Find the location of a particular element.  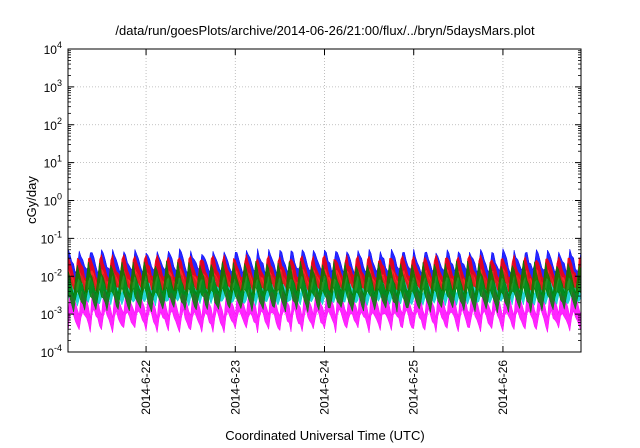

y-tick-label: 10⁰ is located at coordinates (53, 200).